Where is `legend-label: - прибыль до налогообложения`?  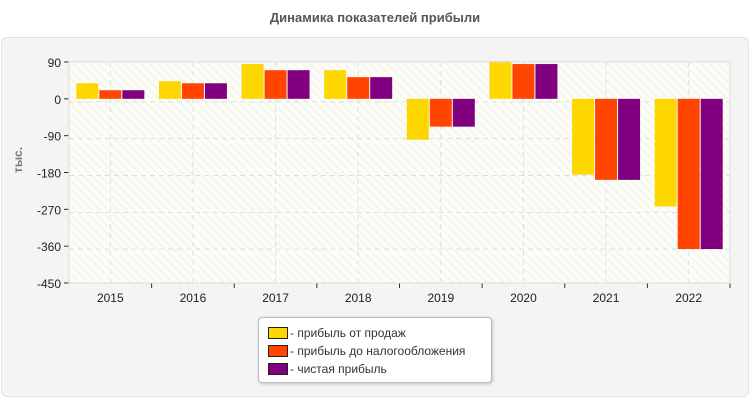
legend-label: - прибыль до налогообложения is located at coordinates (378, 351).